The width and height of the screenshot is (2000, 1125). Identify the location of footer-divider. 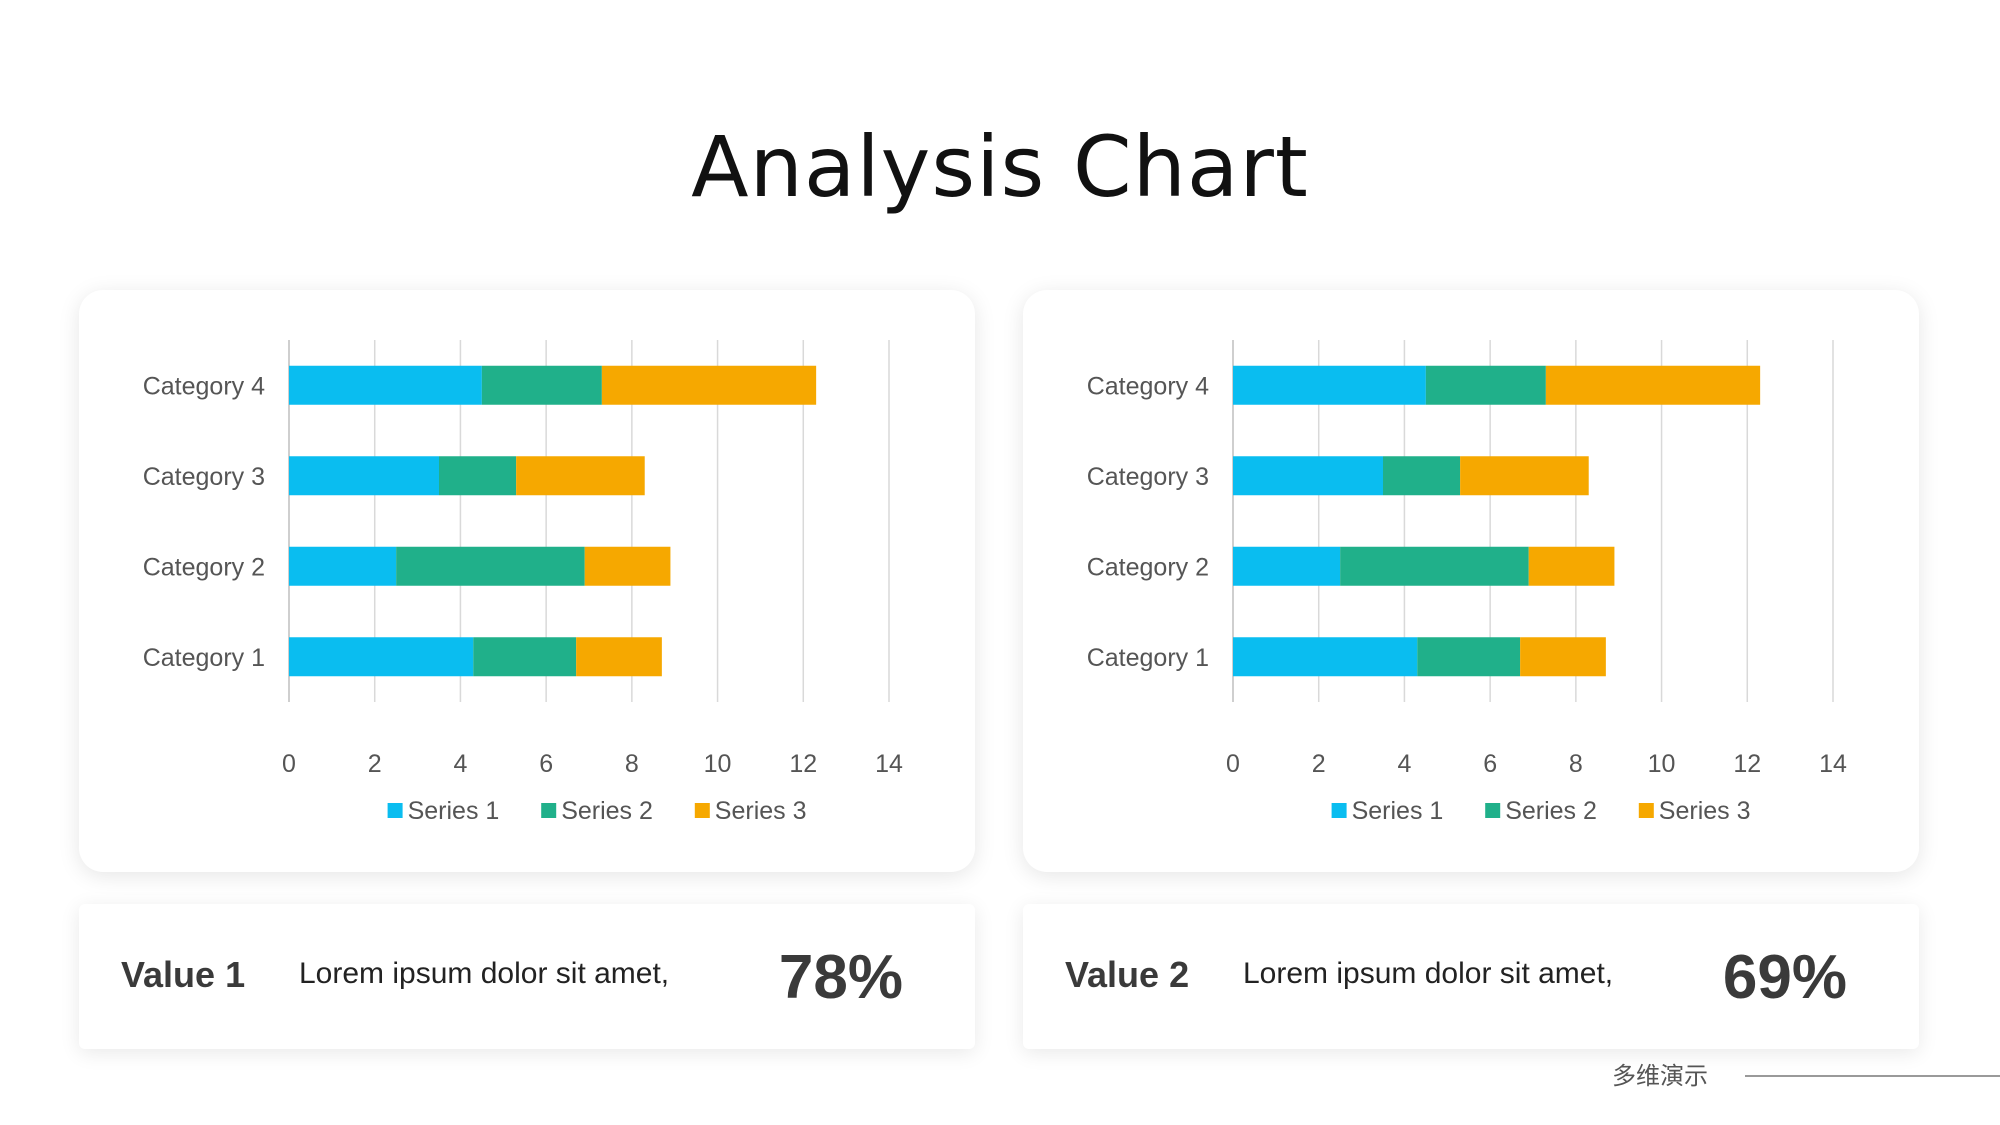
(1872, 1076).